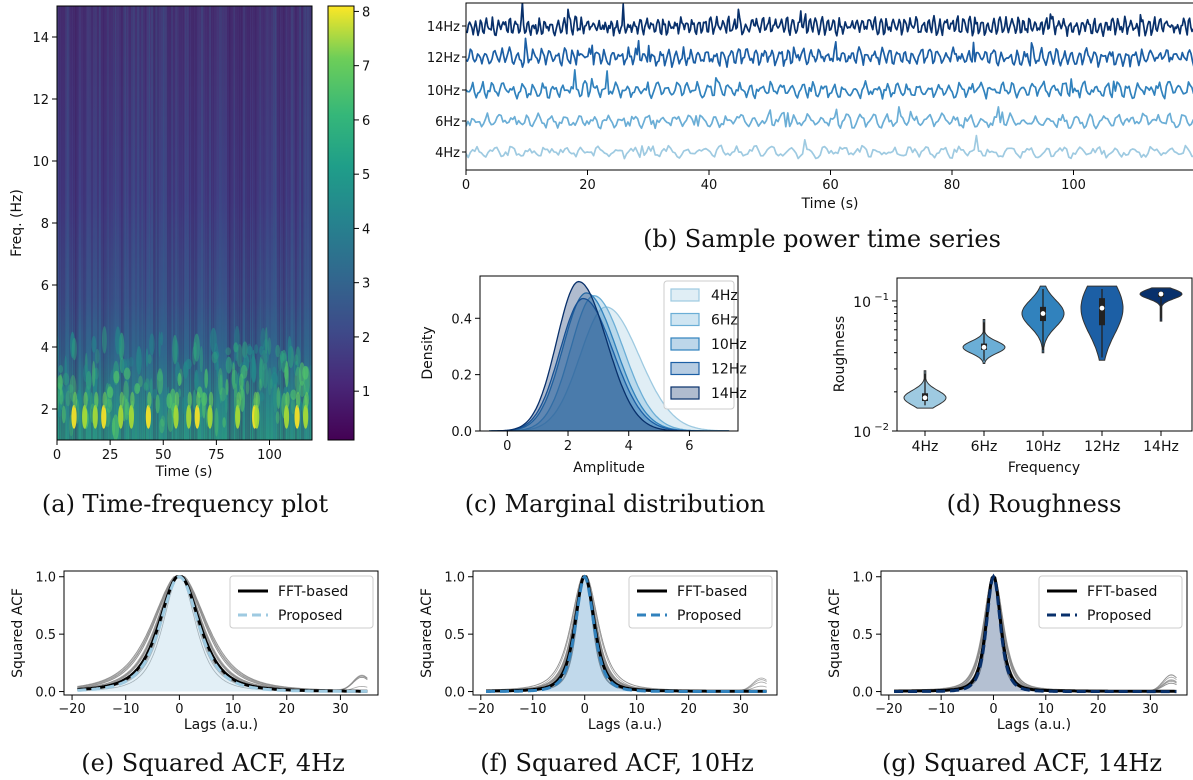 The height and width of the screenshot is (780, 1193). Describe the element at coordinates (40, 38) in the screenshot. I see `heatmap-ytick-label: 14` at that location.